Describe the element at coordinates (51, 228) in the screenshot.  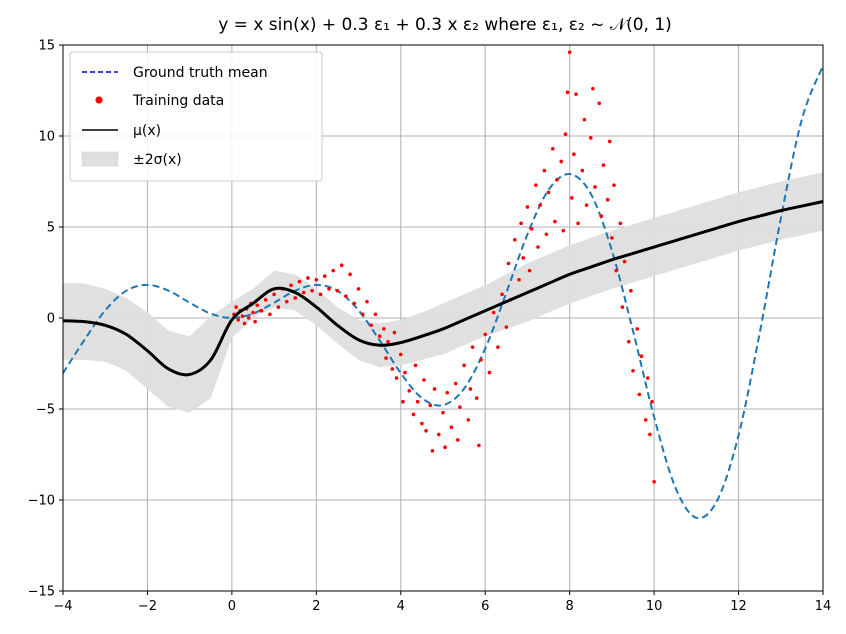
I see `y-tick-label: 5` at that location.